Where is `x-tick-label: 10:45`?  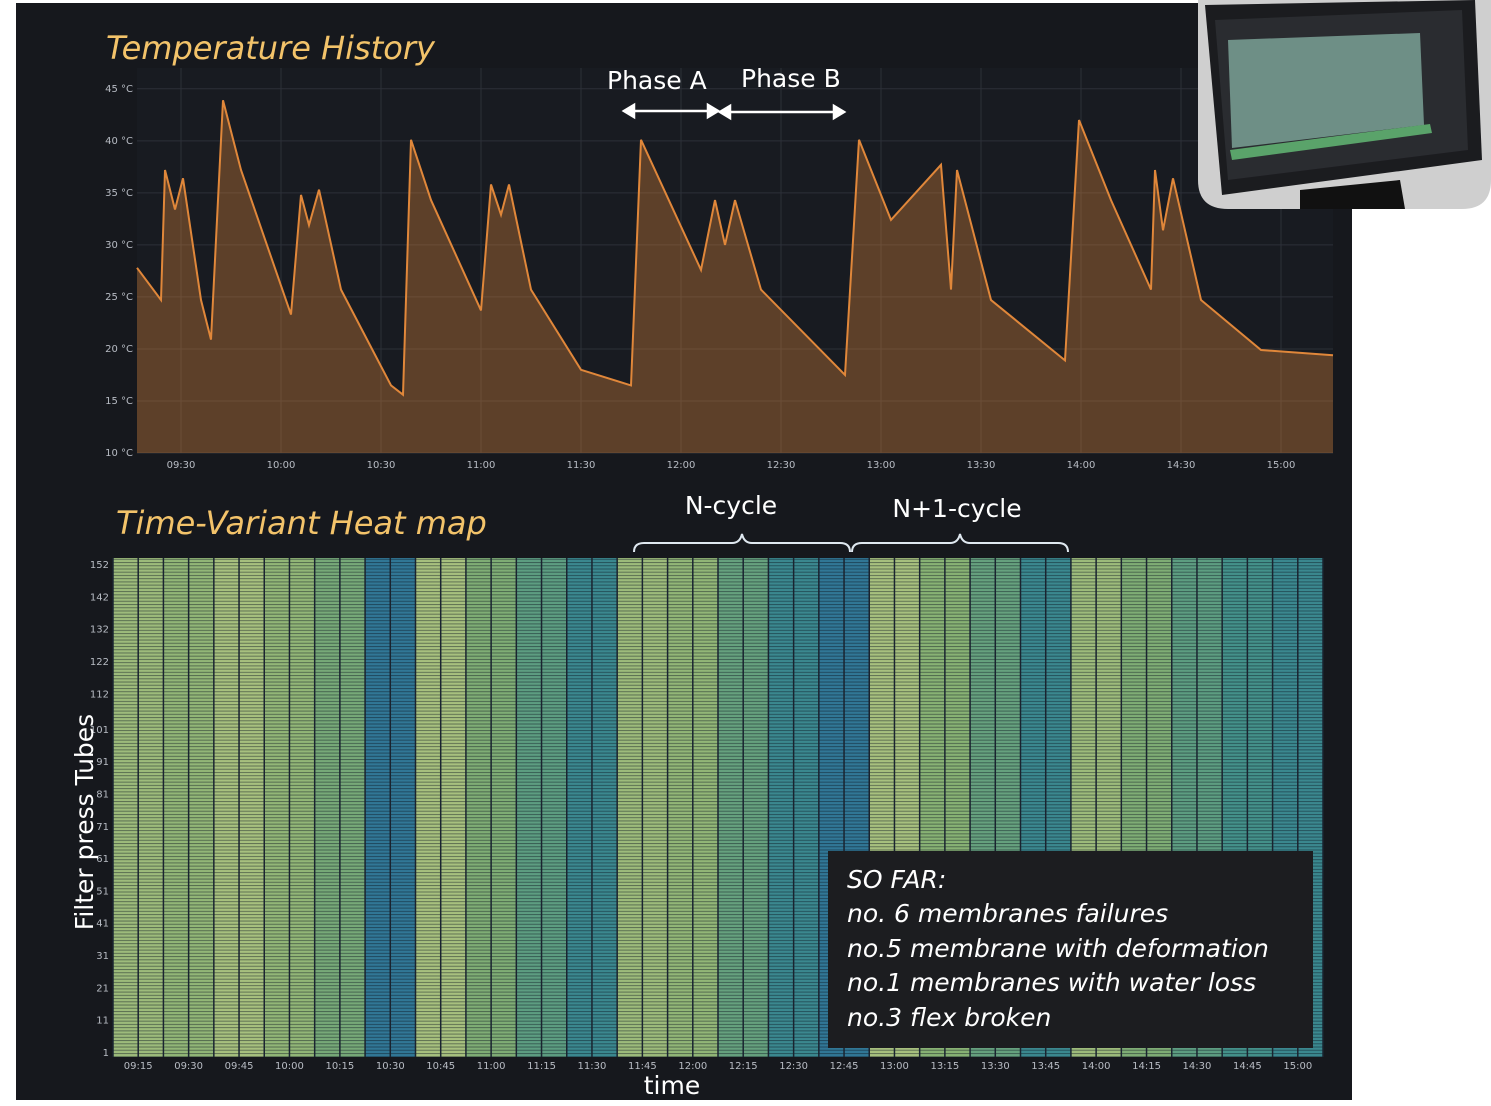
x-tick-label: 10:45 is located at coordinates (440, 1066).